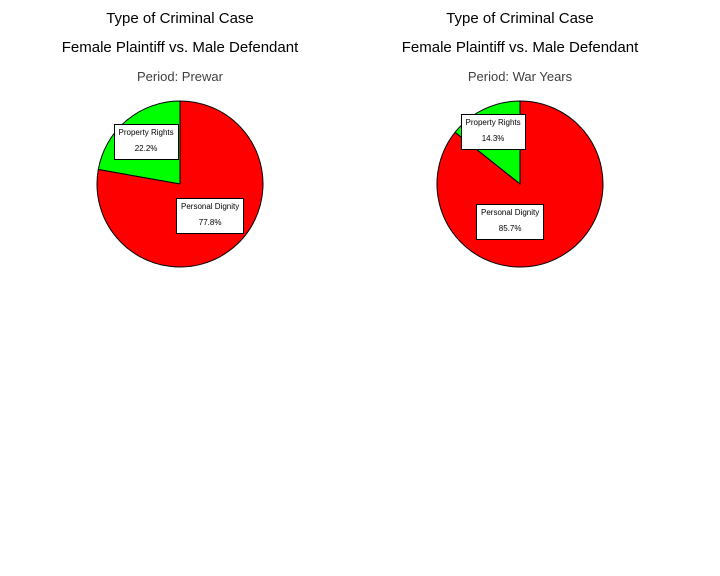 This screenshot has width=720, height=576. I want to click on slice-label: Personal Dignity 77.8%, so click(210, 216).